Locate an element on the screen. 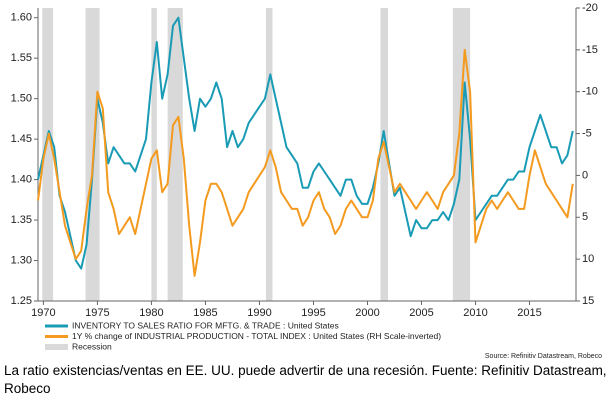 The height and width of the screenshot is (400, 616). y2-tick-label: 0 is located at coordinates (585, 175).